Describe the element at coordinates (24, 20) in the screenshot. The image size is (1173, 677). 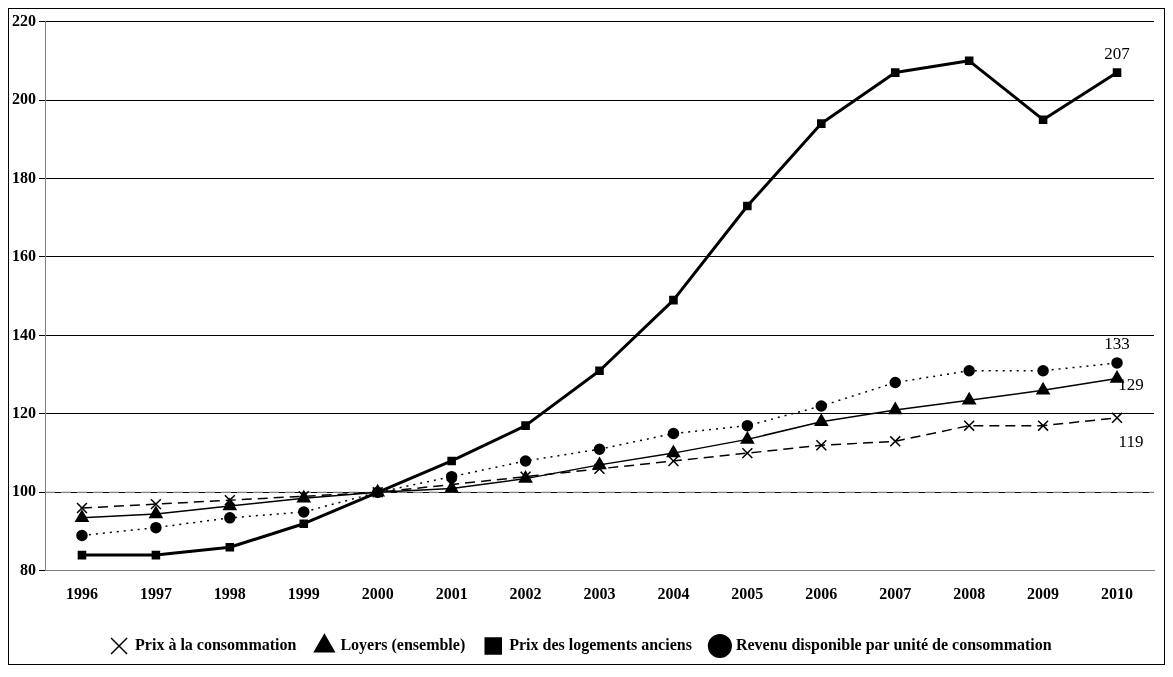
I see `y-tick-label: 220` at that location.